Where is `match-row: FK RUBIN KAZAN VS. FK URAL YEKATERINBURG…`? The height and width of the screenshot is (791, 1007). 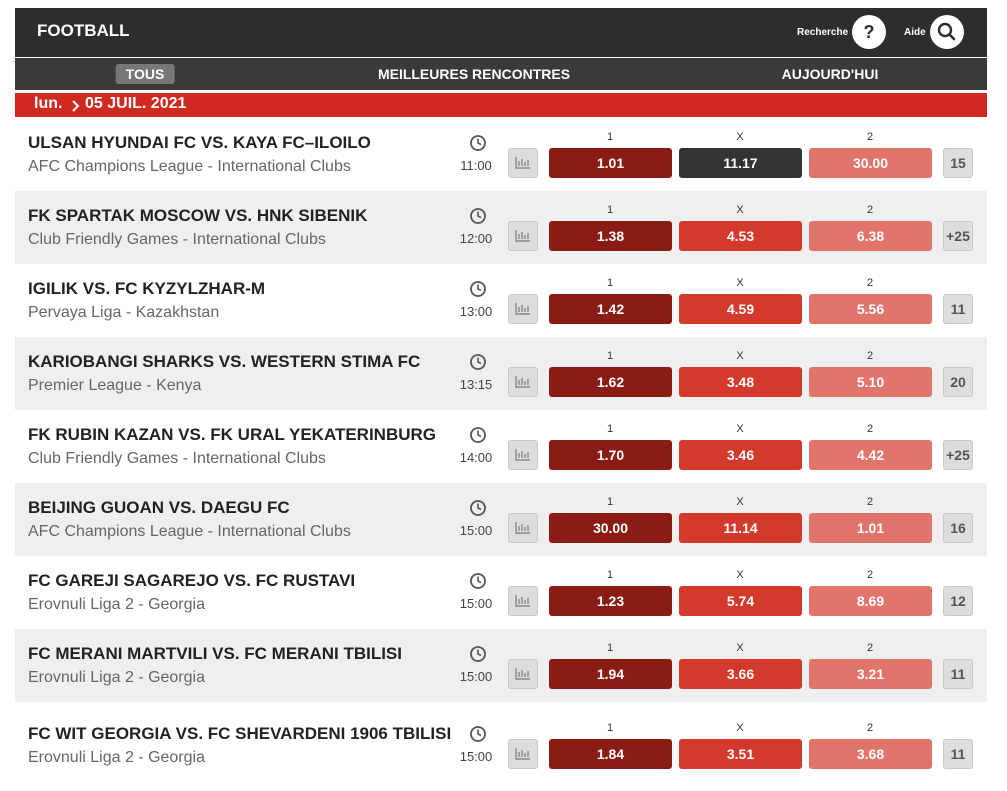 match-row: FK RUBIN KAZAN VS. FK URAL YEKATERINBURG… is located at coordinates (501, 446).